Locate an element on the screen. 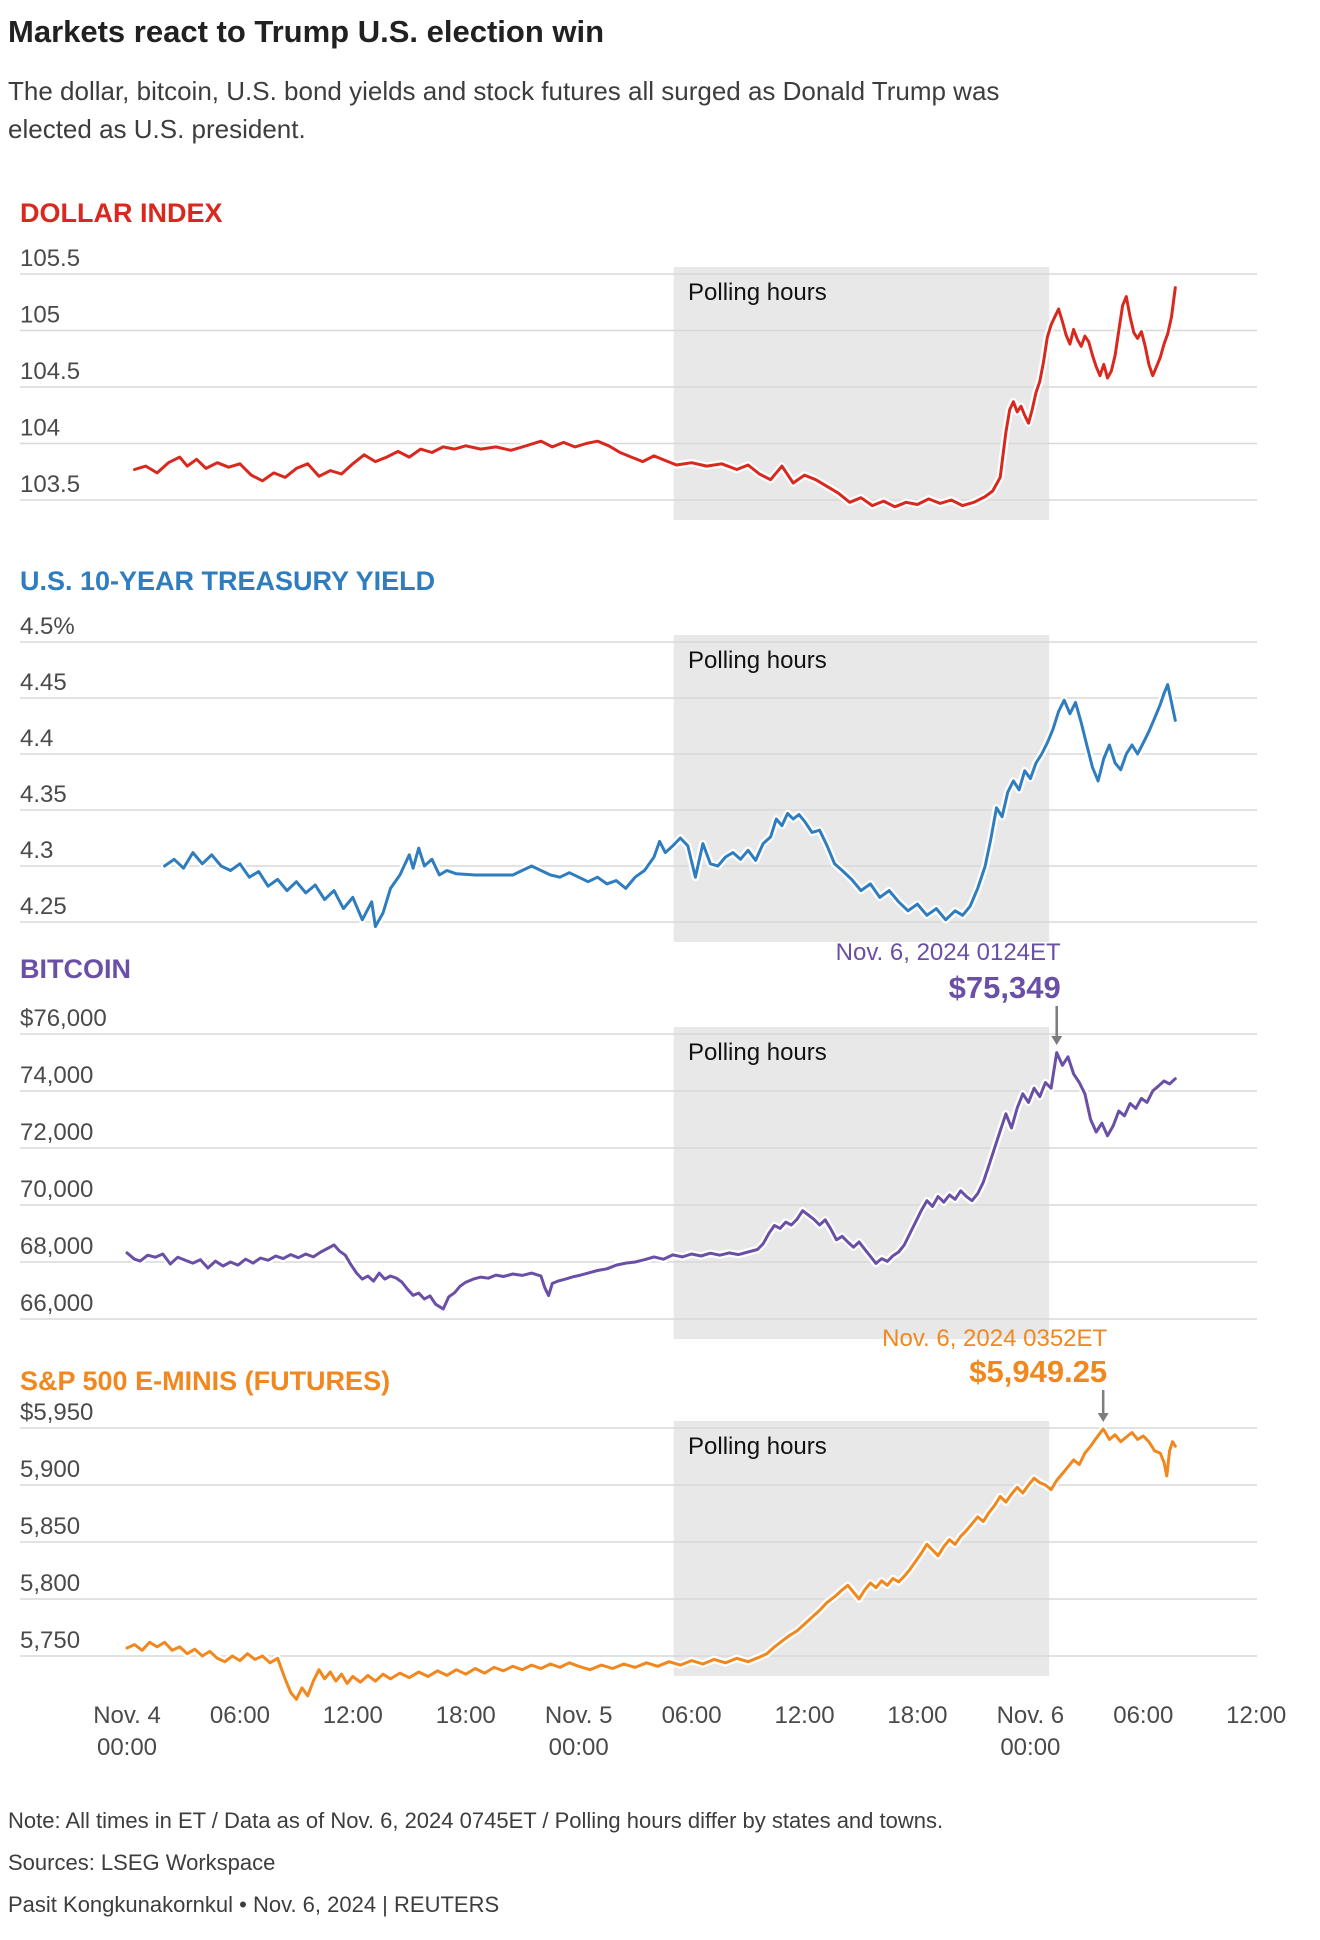 The width and height of the screenshot is (1320, 1940). x-axis-tick: Nov. 4 is located at coordinates (127, 1715).